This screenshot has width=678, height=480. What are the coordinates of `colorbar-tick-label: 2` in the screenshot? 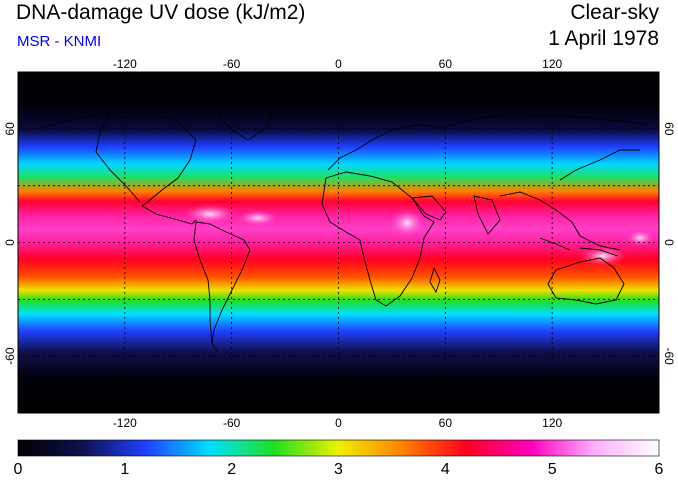 It's located at (231, 469).